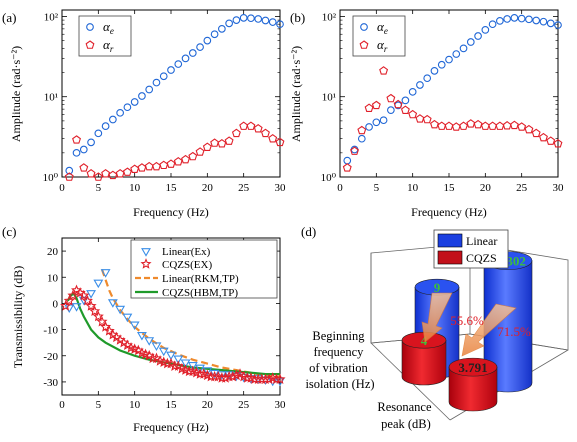  I want to click on y-tick-label: 10², so click(329, 17).